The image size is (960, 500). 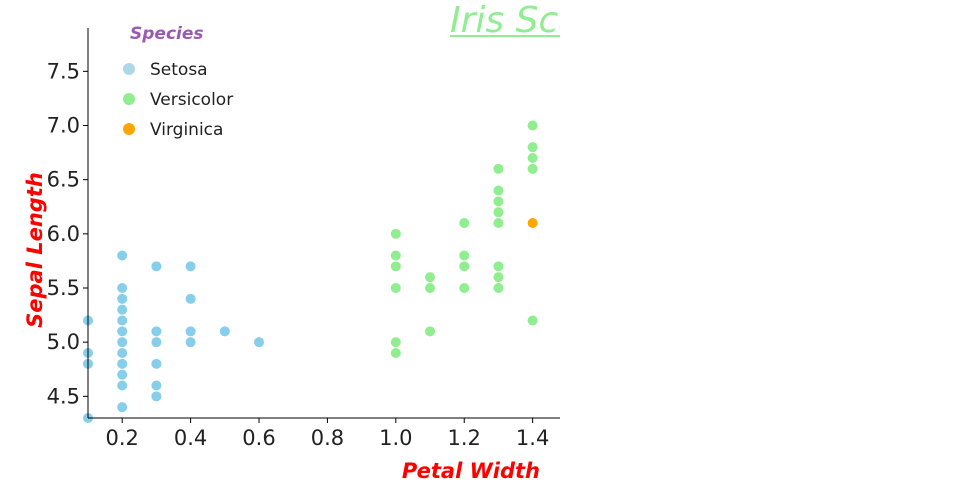 What do you see at coordinates (327, 438) in the screenshot?
I see `x-tick-label: 0.8` at bounding box center [327, 438].